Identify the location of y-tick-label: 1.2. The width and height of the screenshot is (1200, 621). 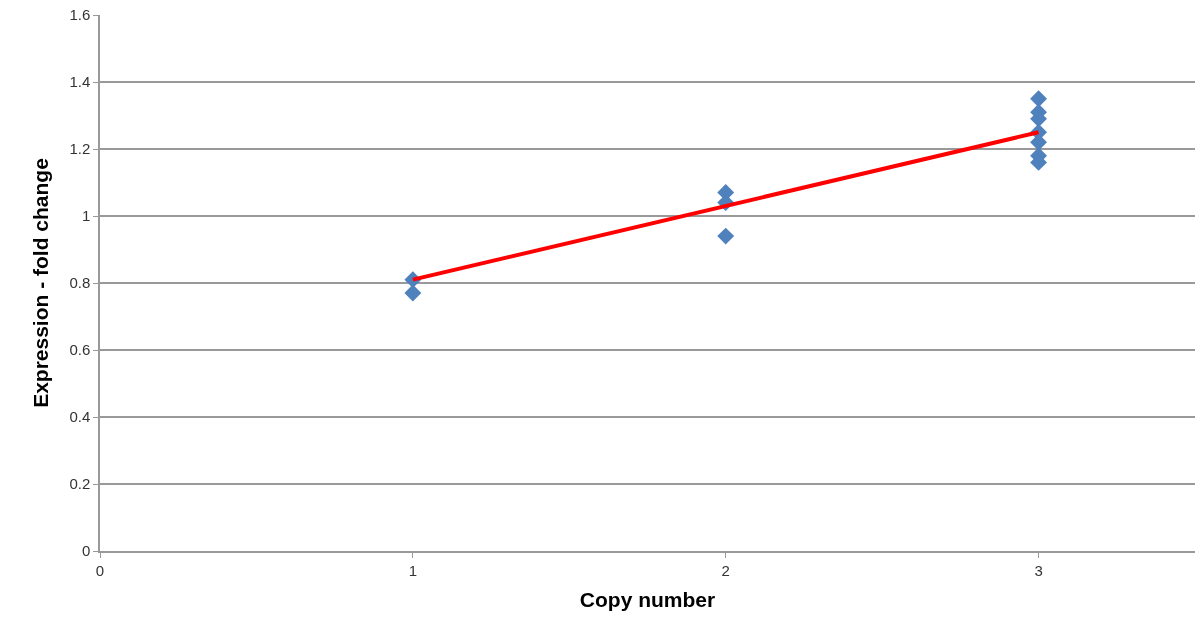
(80, 149).